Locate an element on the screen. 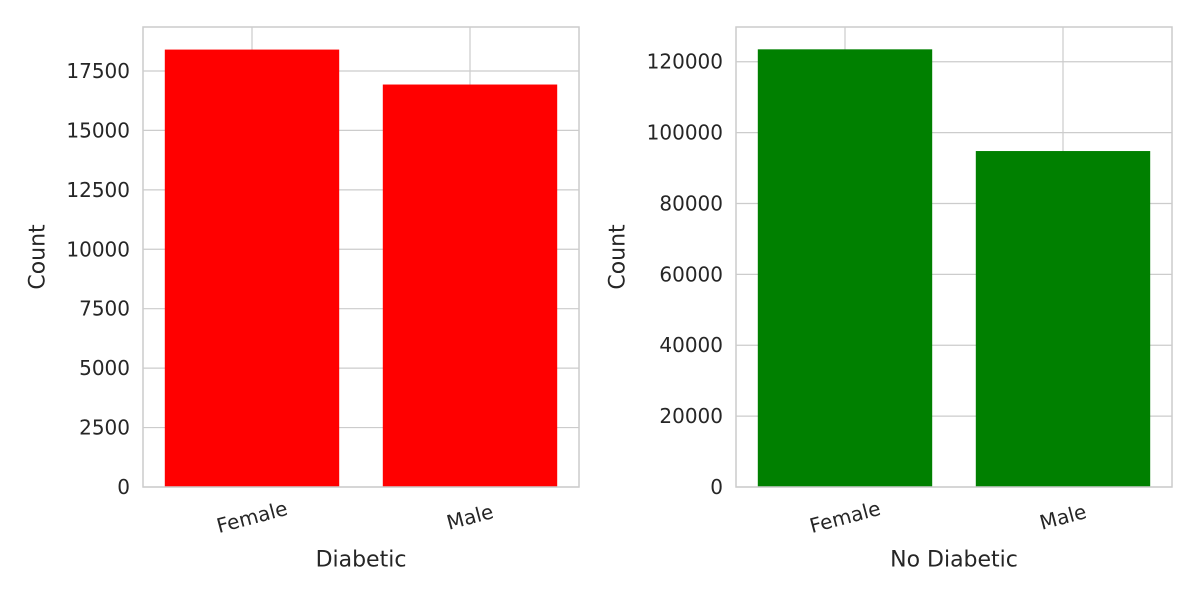 The height and width of the screenshot is (600, 1200). y-tick-label: 120000 is located at coordinates (685, 62).